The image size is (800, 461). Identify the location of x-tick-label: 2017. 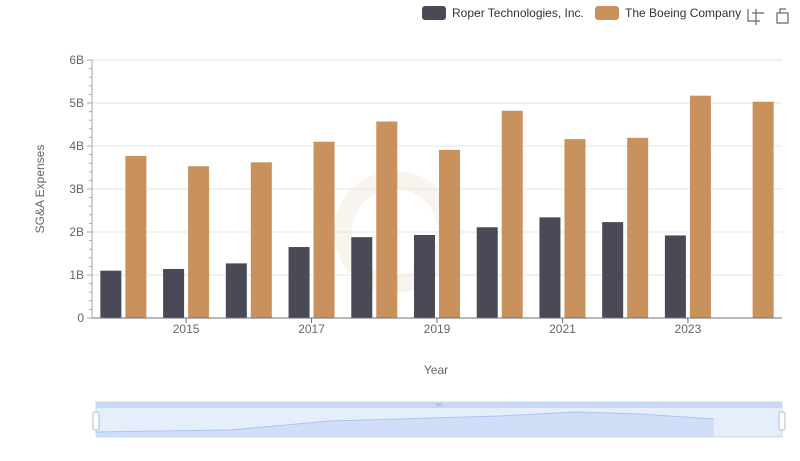
(311, 329).